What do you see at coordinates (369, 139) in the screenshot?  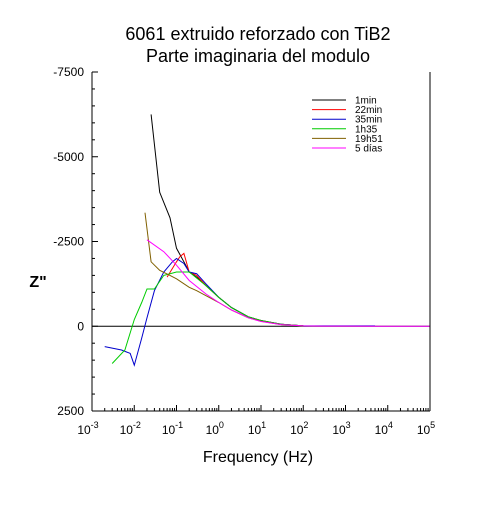 I see `legend-label-4: 19h51` at bounding box center [369, 139].